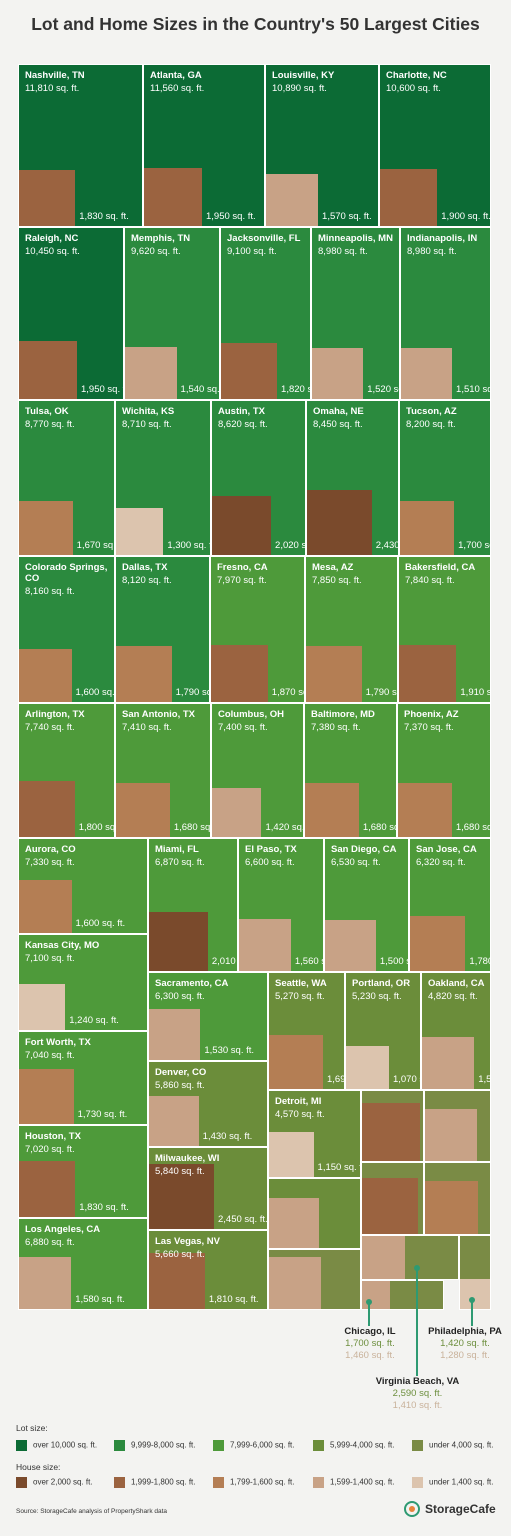  What do you see at coordinates (193, 905) in the screenshot?
I see `city-cell-miami-fl: Miami, FL 6,870 sq. ft. 2,010 sq. ft.` at bounding box center [193, 905].